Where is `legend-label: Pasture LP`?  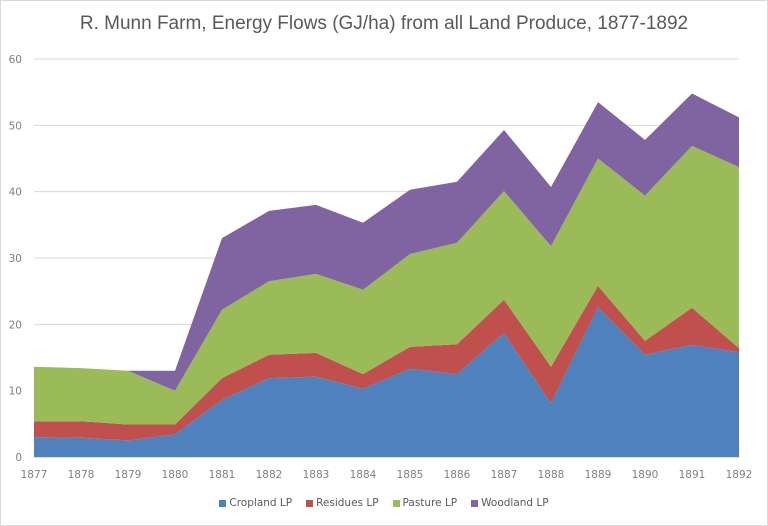
legend-label: Pasture LP is located at coordinates (430, 503).